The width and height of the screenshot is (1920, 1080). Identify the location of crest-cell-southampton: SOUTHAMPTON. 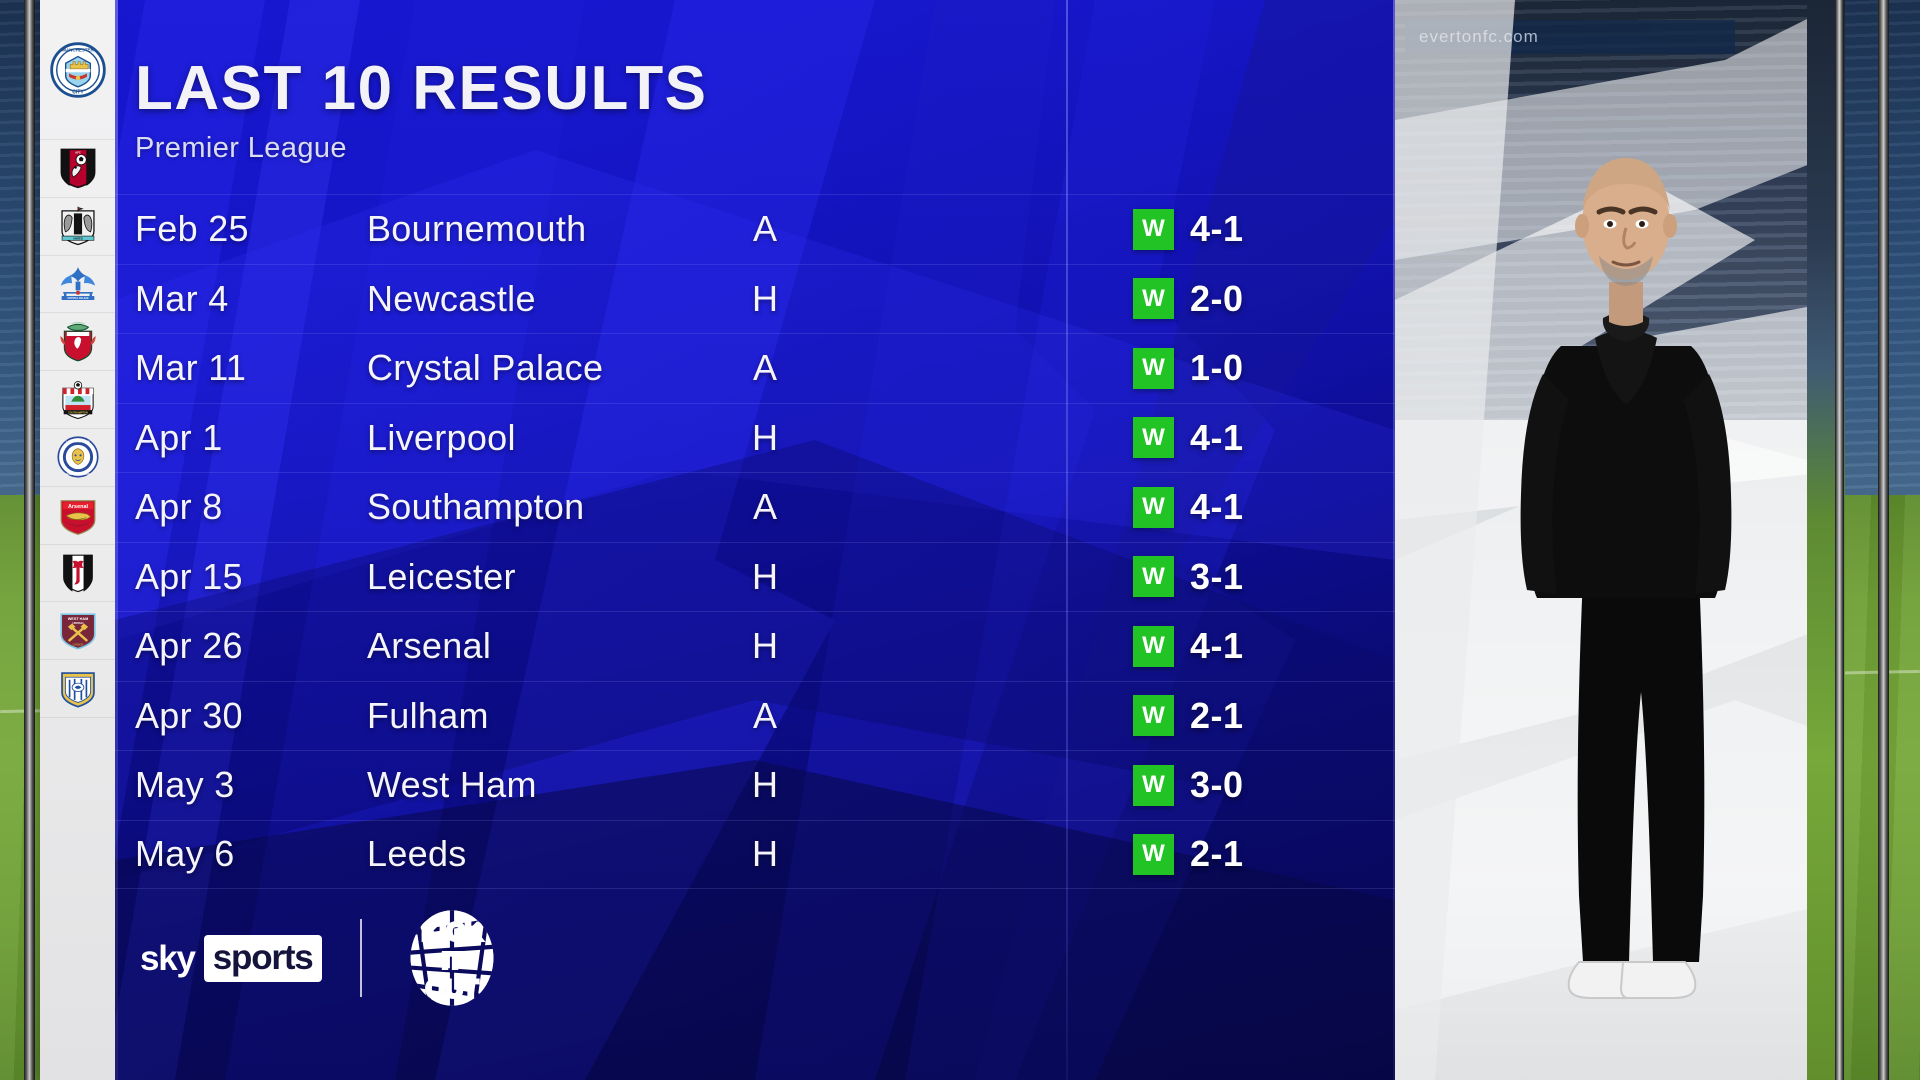
(77, 400).